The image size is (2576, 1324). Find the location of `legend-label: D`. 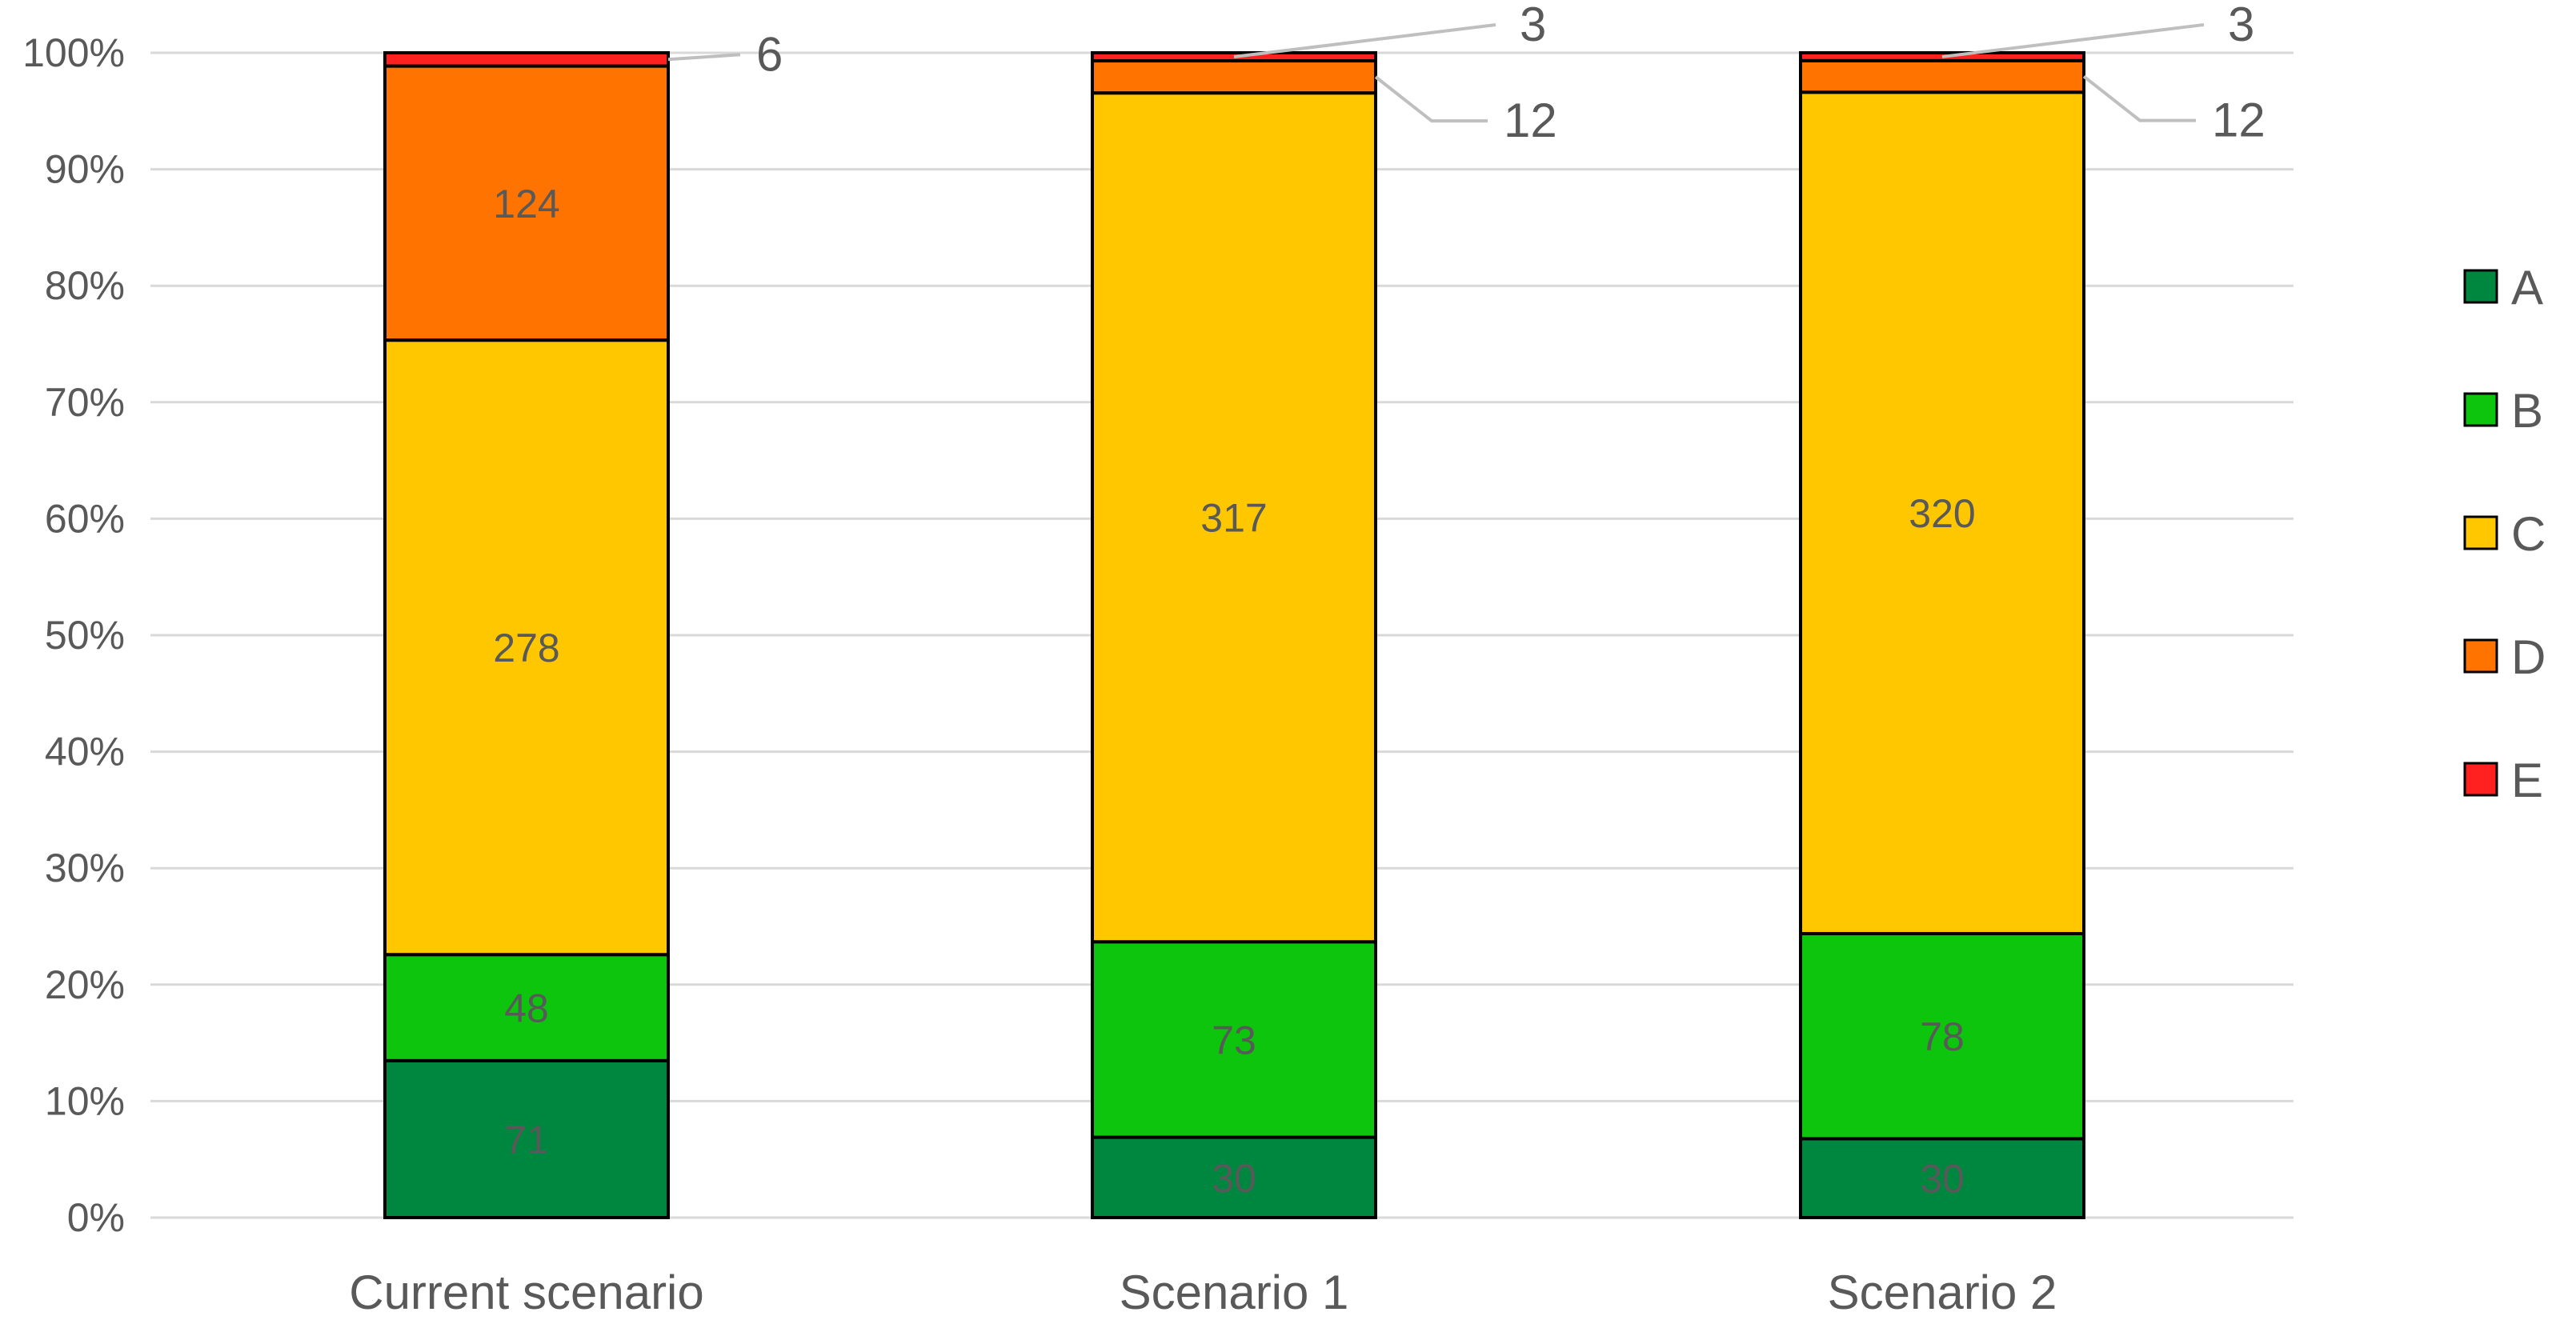

legend-label: D is located at coordinates (2528, 657).